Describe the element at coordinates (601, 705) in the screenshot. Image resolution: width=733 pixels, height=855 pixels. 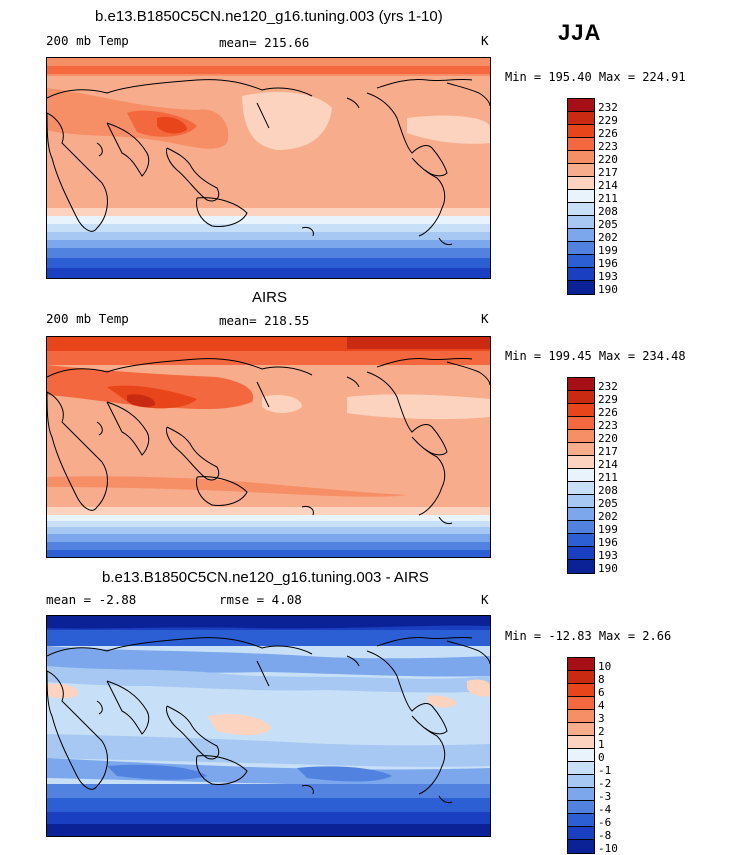
I see `colorbar-label: 4` at that location.